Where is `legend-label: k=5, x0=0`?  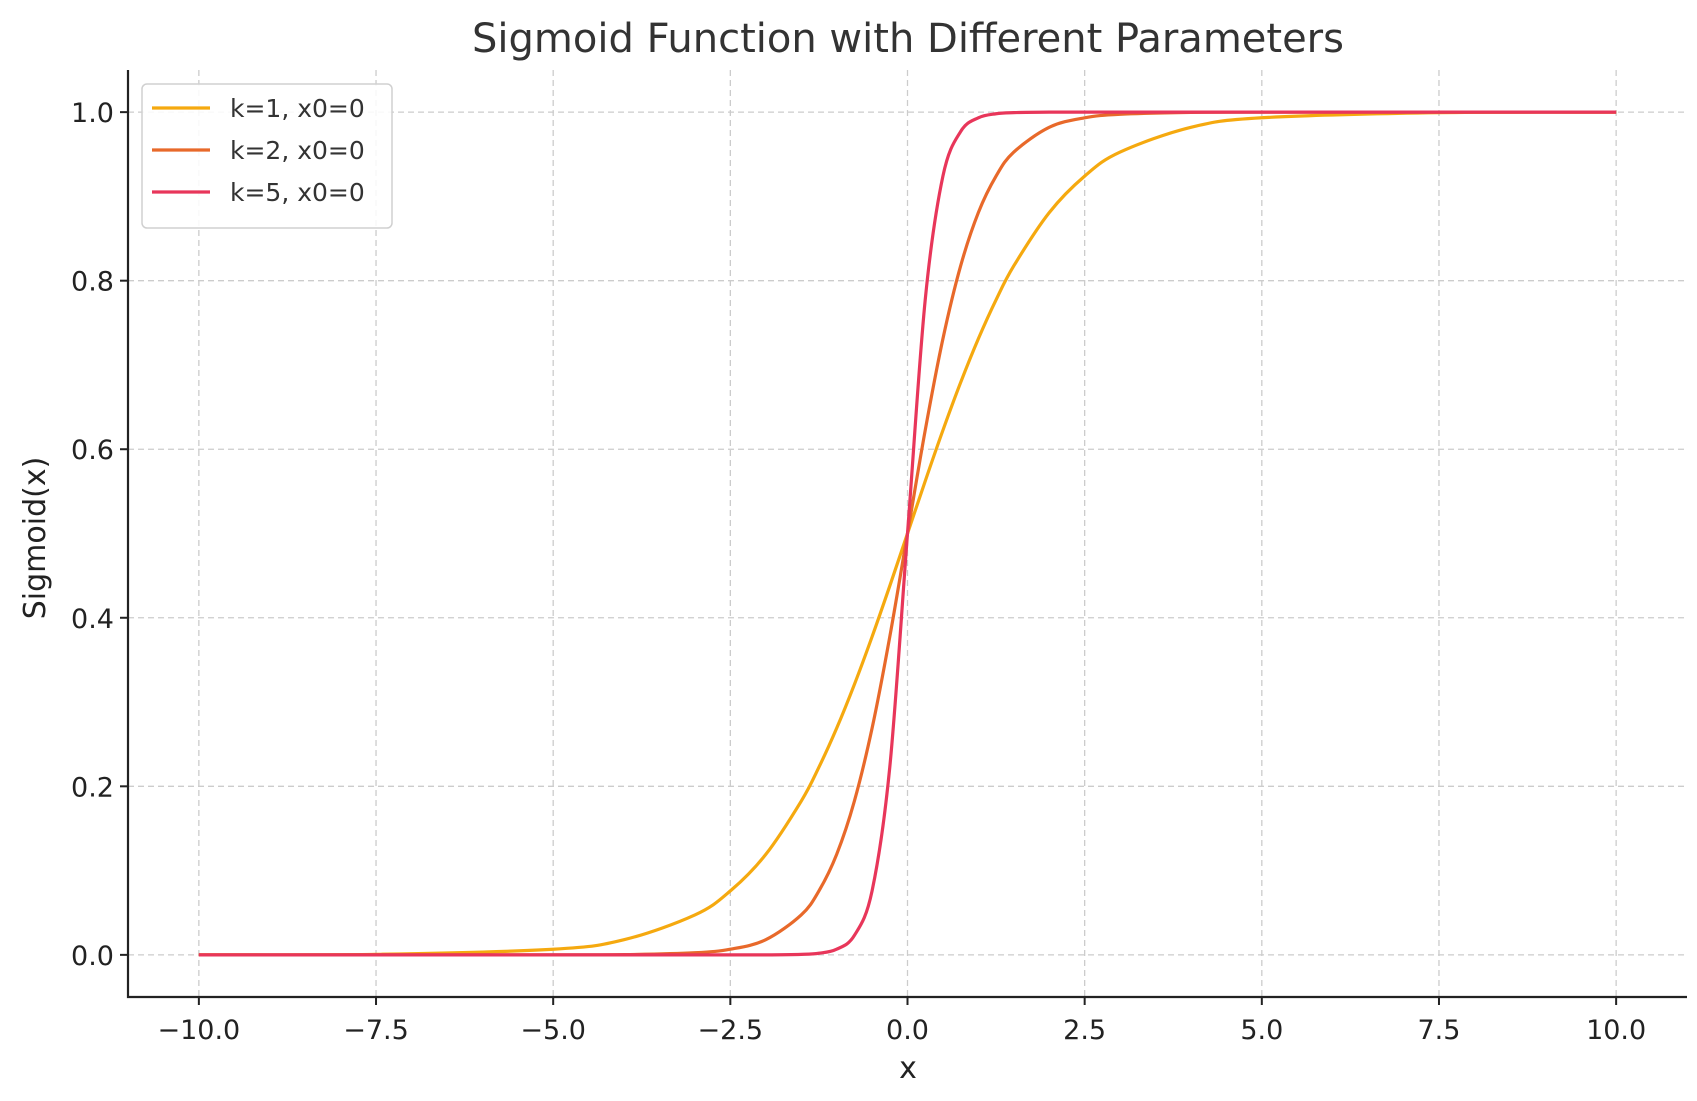 legend-label: k=5, x0=0 is located at coordinates (297, 192).